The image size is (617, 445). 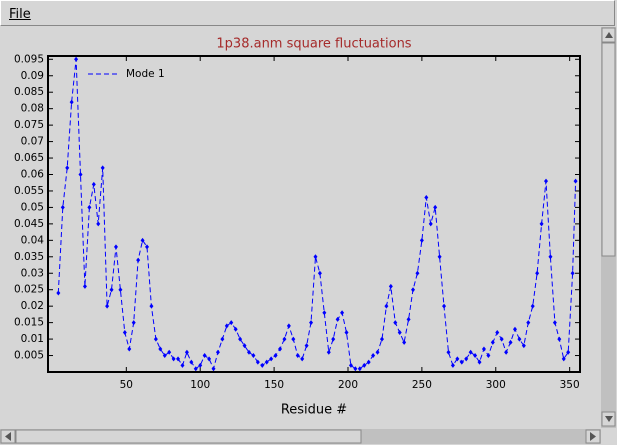 What do you see at coordinates (29, 290) in the screenshot?
I see `y-tick-label: 0.025` at bounding box center [29, 290].